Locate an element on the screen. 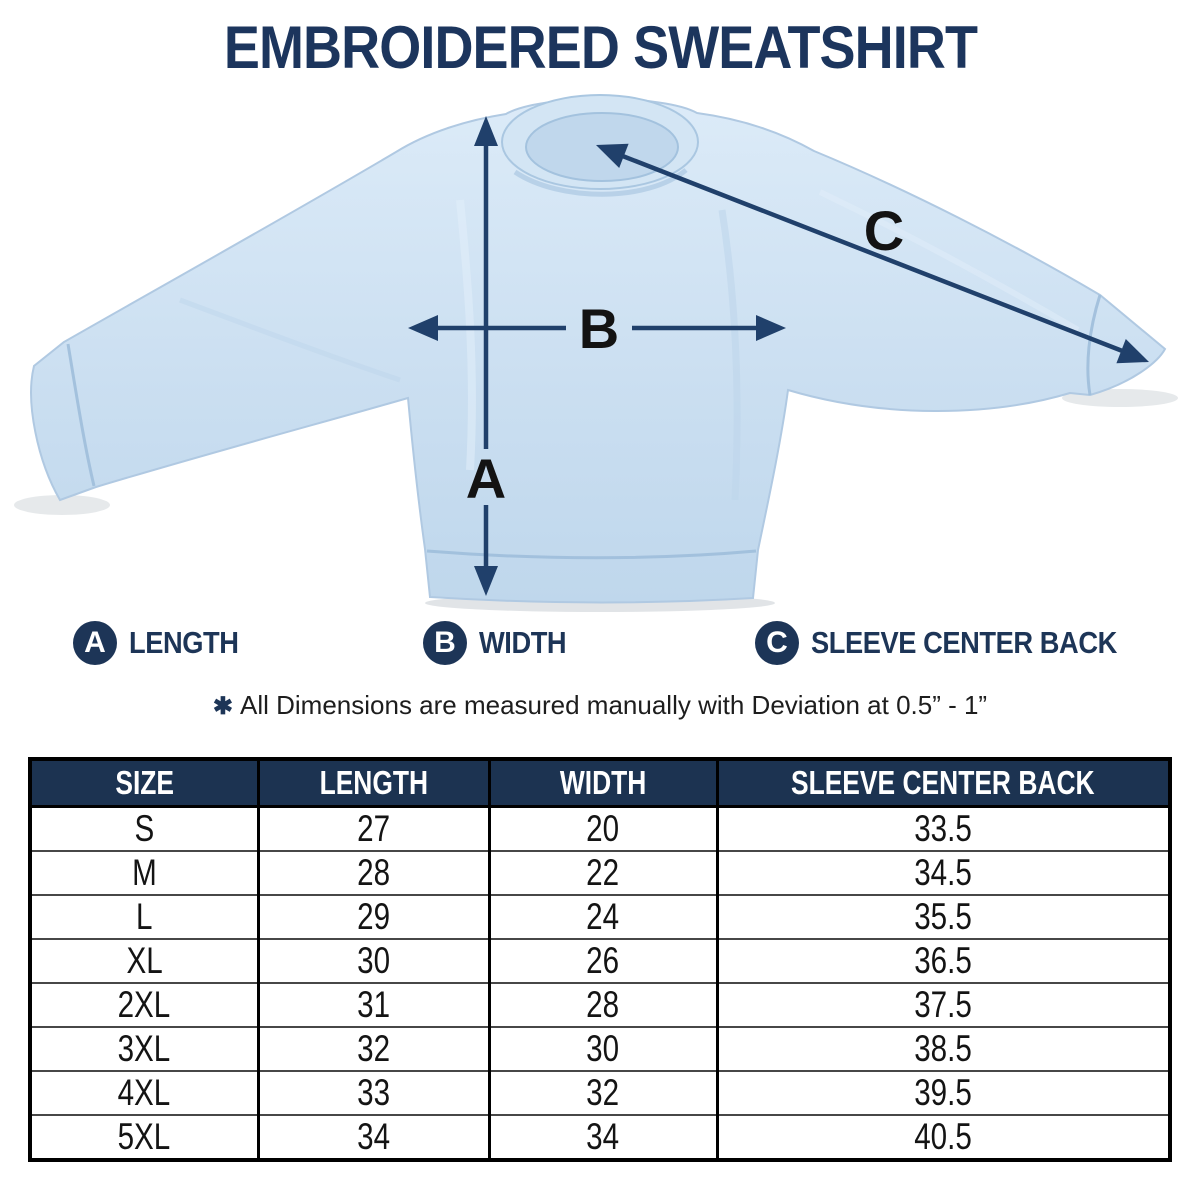  length-arrow-A is located at coordinates (486, 356).